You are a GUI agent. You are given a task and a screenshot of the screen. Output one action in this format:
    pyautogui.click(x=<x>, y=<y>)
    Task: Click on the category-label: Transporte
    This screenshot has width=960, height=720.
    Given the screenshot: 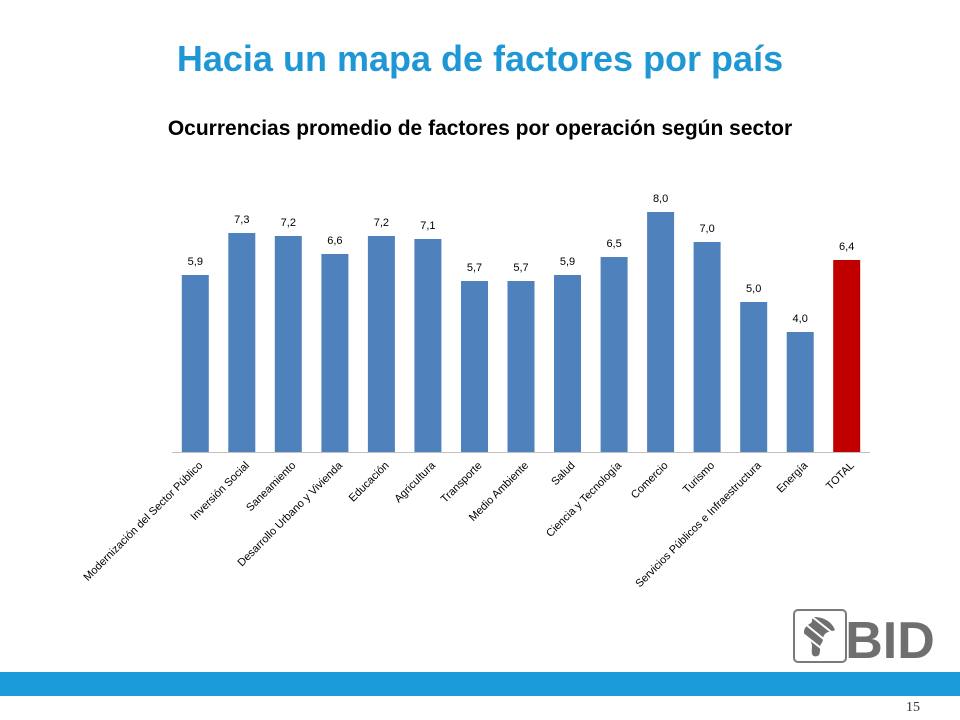 What is the action you would take?
    pyautogui.click(x=462, y=483)
    